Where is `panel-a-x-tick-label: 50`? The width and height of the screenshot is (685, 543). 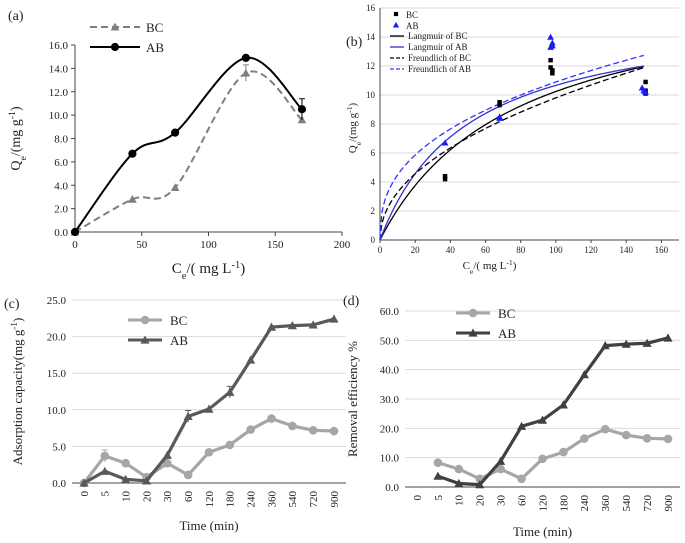 panel-a-x-tick-label: 50 is located at coordinates (142, 245).